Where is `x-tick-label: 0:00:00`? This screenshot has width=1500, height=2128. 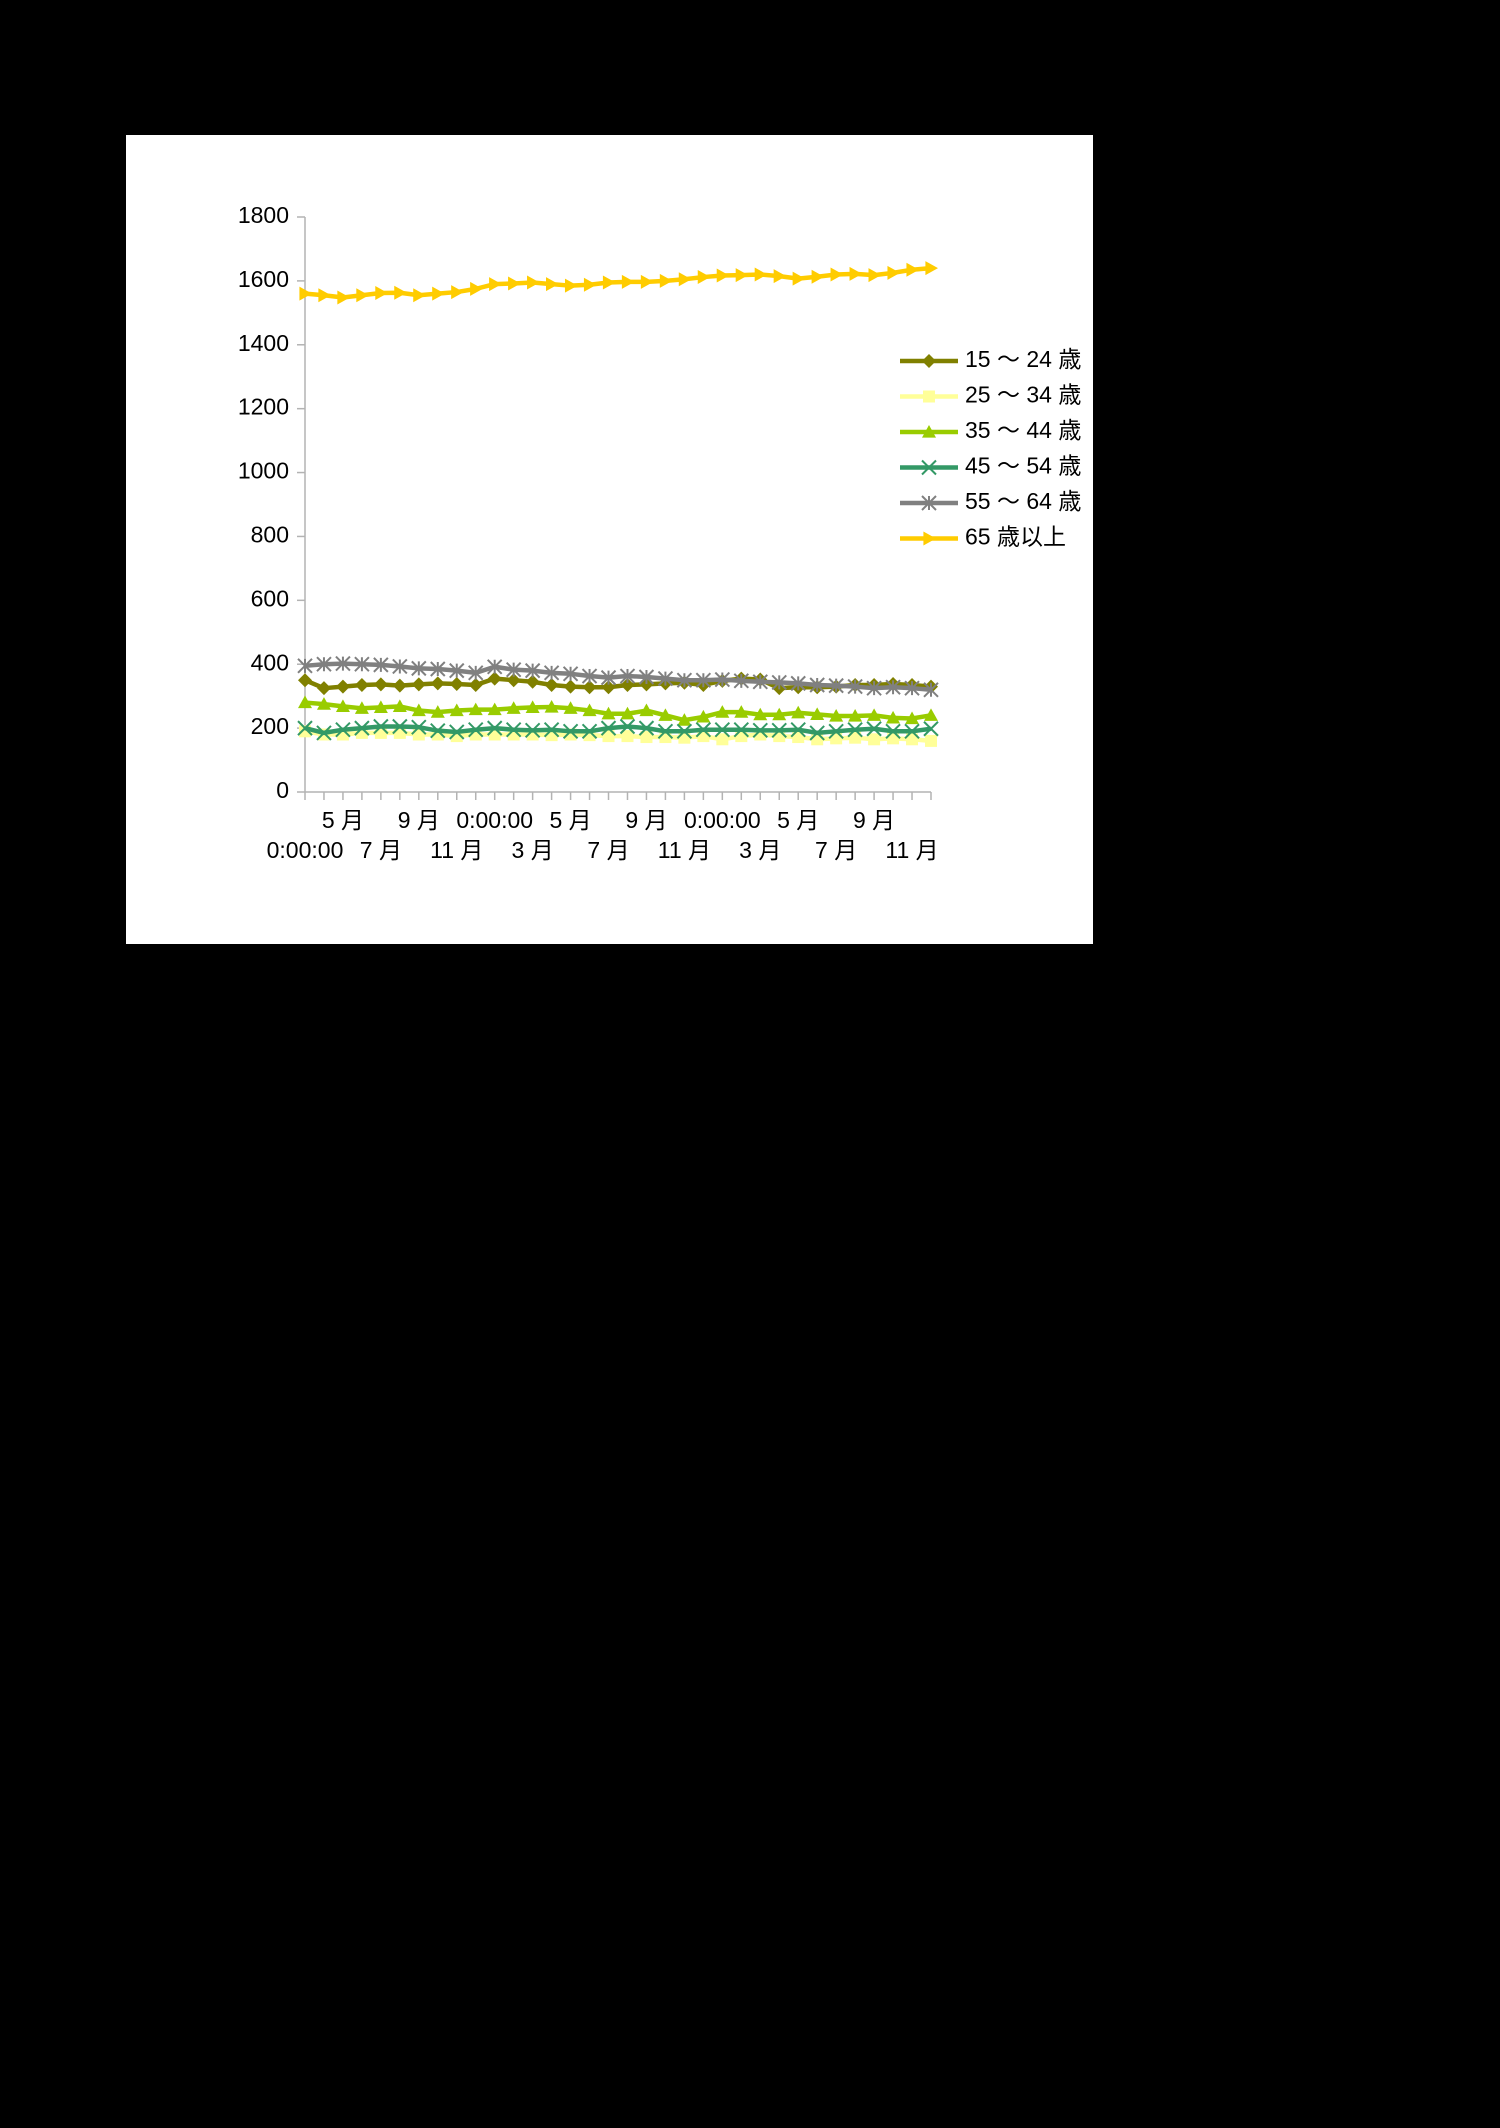 x-tick-label: 0:00:00 is located at coordinates (494, 820).